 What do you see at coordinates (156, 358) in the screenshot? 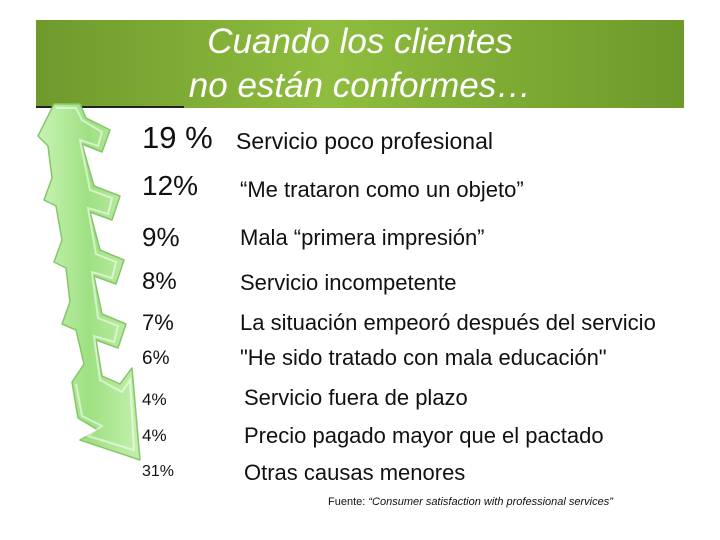
I see `item-percent: 6%` at bounding box center [156, 358].